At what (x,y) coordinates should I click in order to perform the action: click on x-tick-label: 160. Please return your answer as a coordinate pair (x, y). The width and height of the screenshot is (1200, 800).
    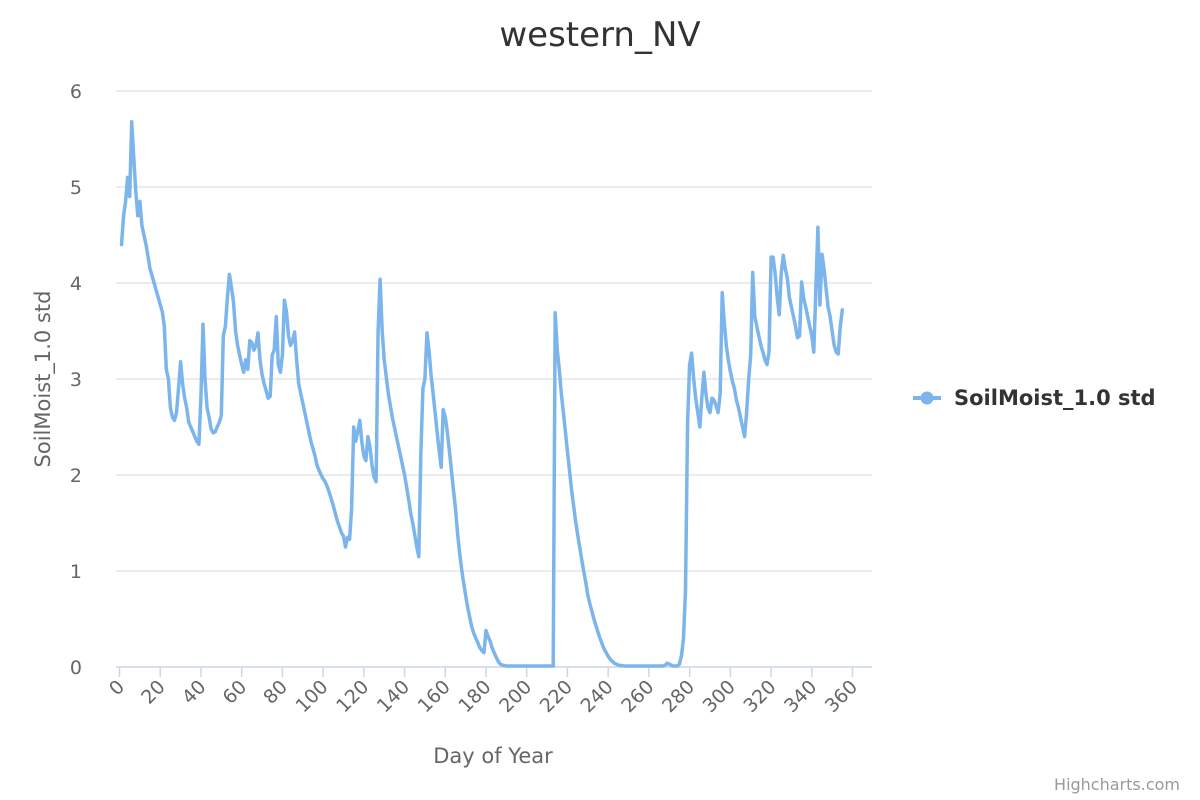
    Looking at the image, I should click on (434, 696).